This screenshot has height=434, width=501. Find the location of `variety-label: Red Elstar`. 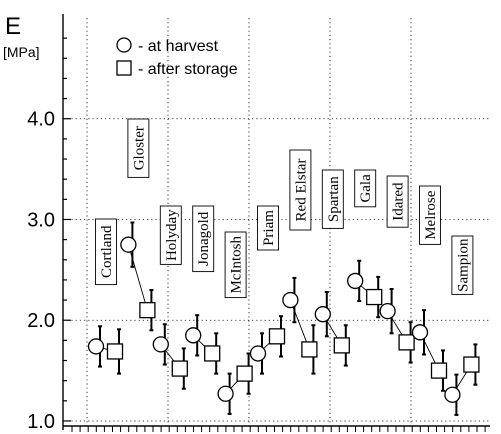

variety-label: Red Elstar is located at coordinates (300, 190).